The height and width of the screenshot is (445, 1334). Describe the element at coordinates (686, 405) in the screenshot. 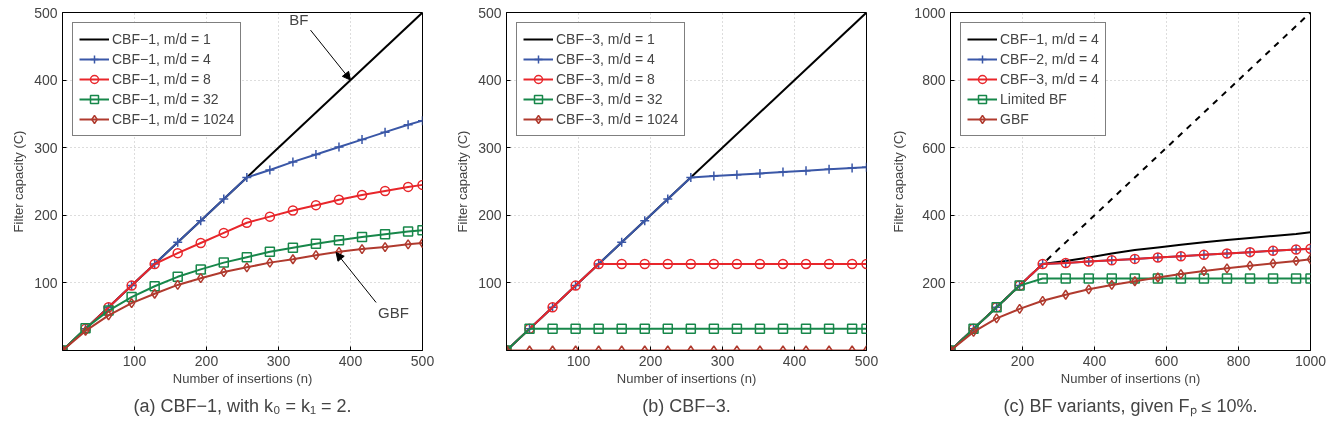

I see `text: (b) CBF−3.` at that location.